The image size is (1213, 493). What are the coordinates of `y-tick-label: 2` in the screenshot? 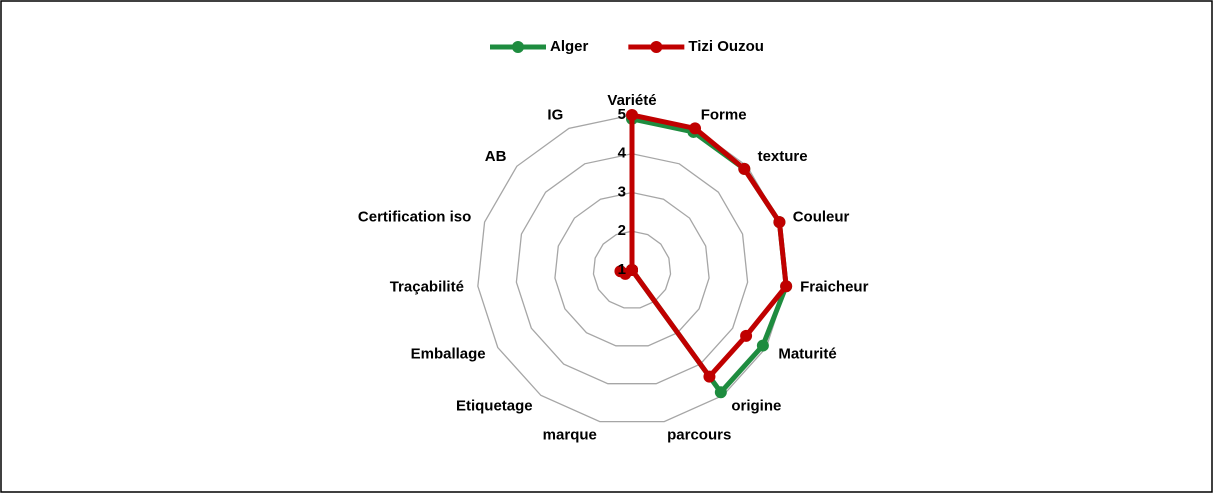 It's located at (622, 230).